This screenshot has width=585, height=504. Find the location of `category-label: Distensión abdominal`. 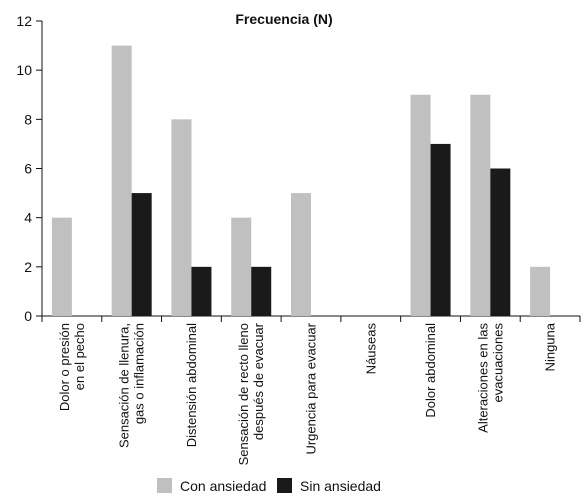

category-label: Distensión abdominal is located at coordinates (191, 385).